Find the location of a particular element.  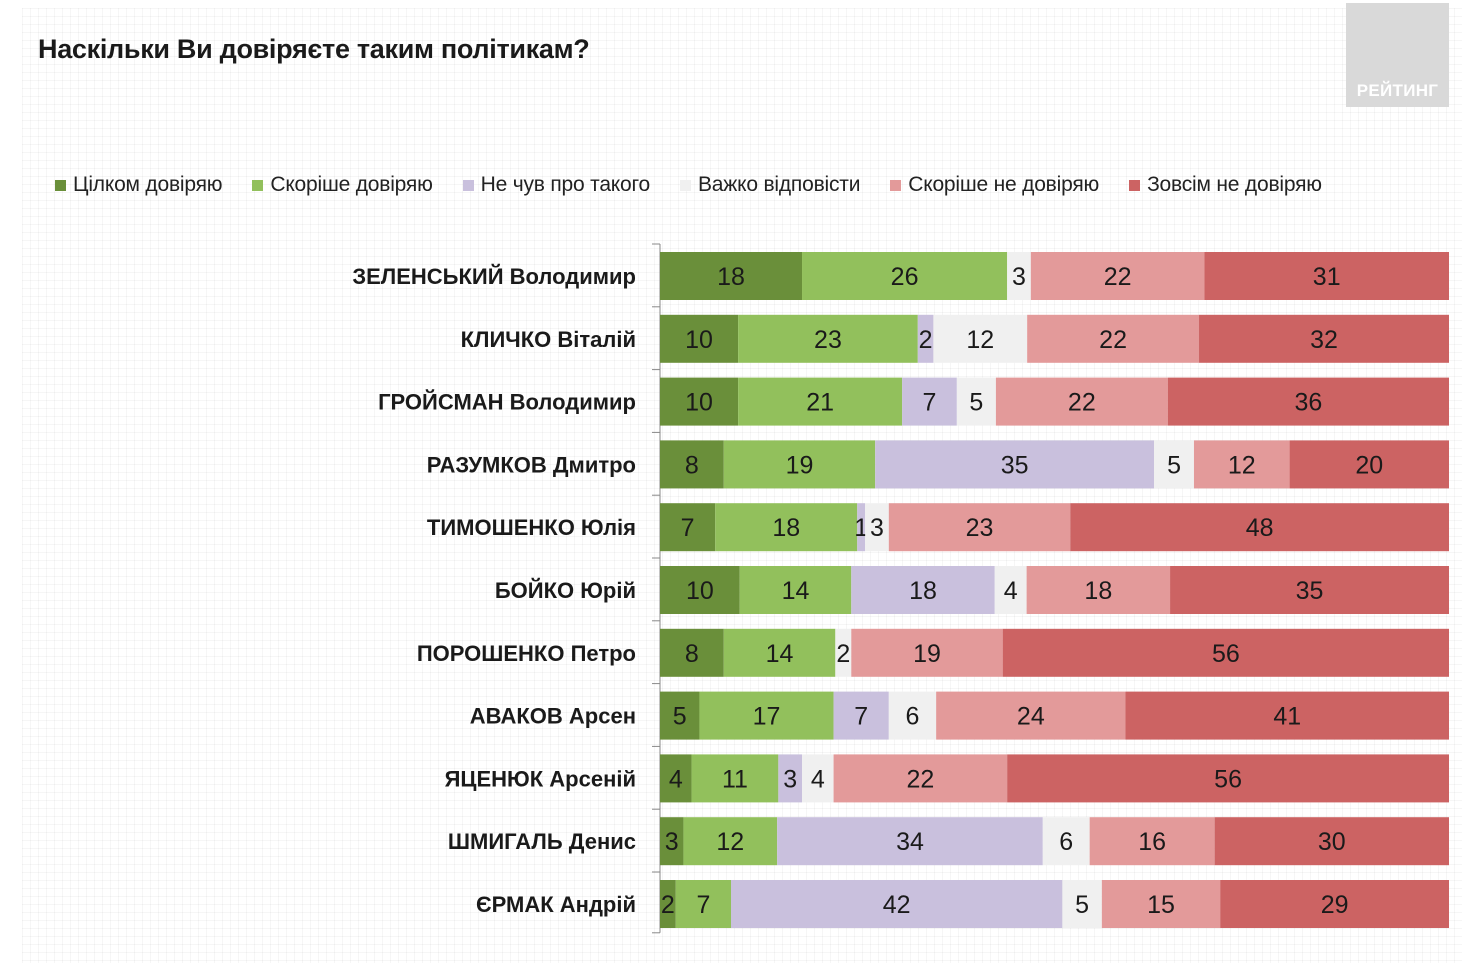

data-label: 14 is located at coordinates (796, 591).